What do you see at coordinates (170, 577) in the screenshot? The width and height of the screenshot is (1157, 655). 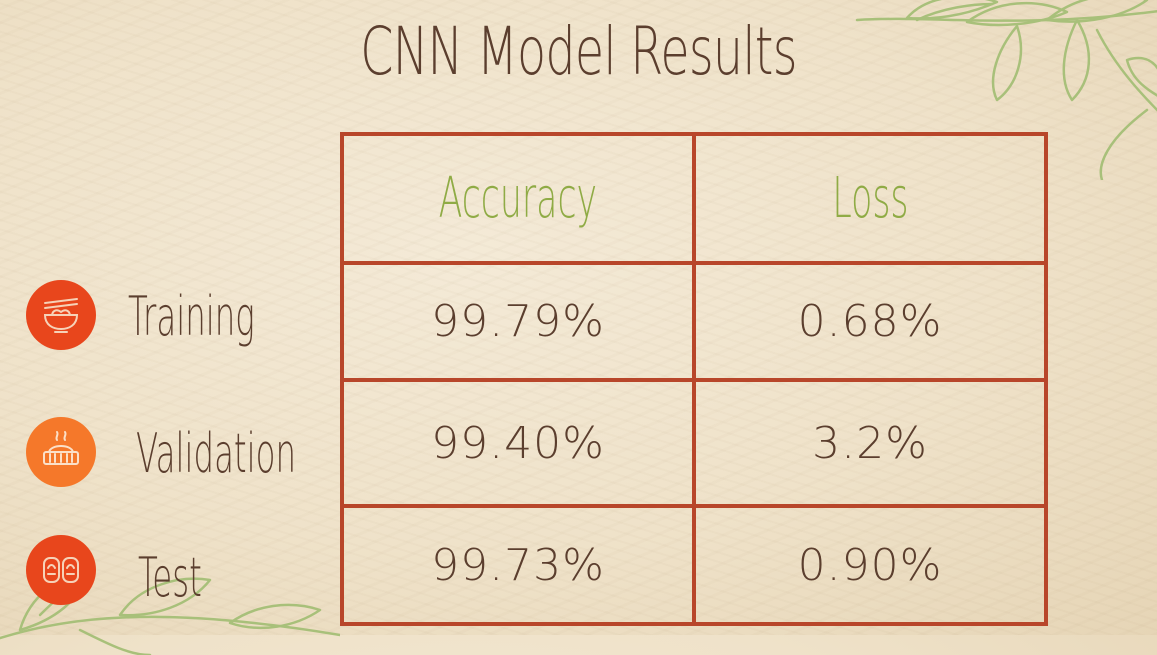 I see `row-label-test: Test` at bounding box center [170, 577].